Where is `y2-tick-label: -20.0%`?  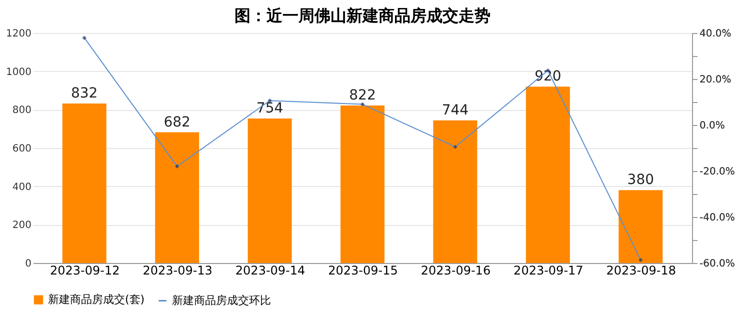 y2-tick-label: -20.0% is located at coordinates (717, 172).